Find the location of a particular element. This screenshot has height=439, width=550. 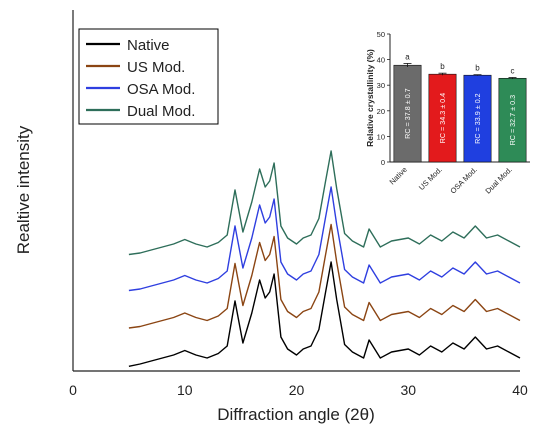

inset-bar-label: RC = 32.7 ± 0.3 is located at coordinates (512, 120).